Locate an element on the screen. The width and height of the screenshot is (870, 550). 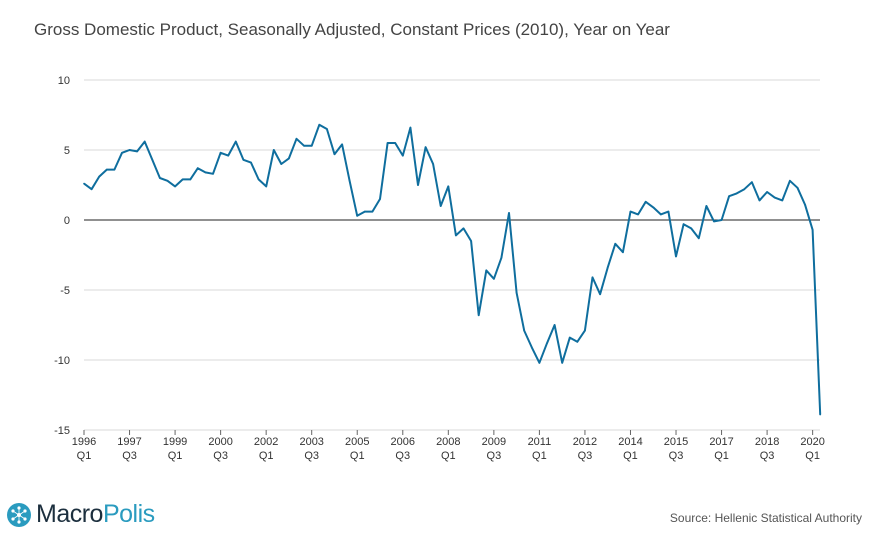
x-tick-year-label: 2002 is located at coordinates (266, 442).